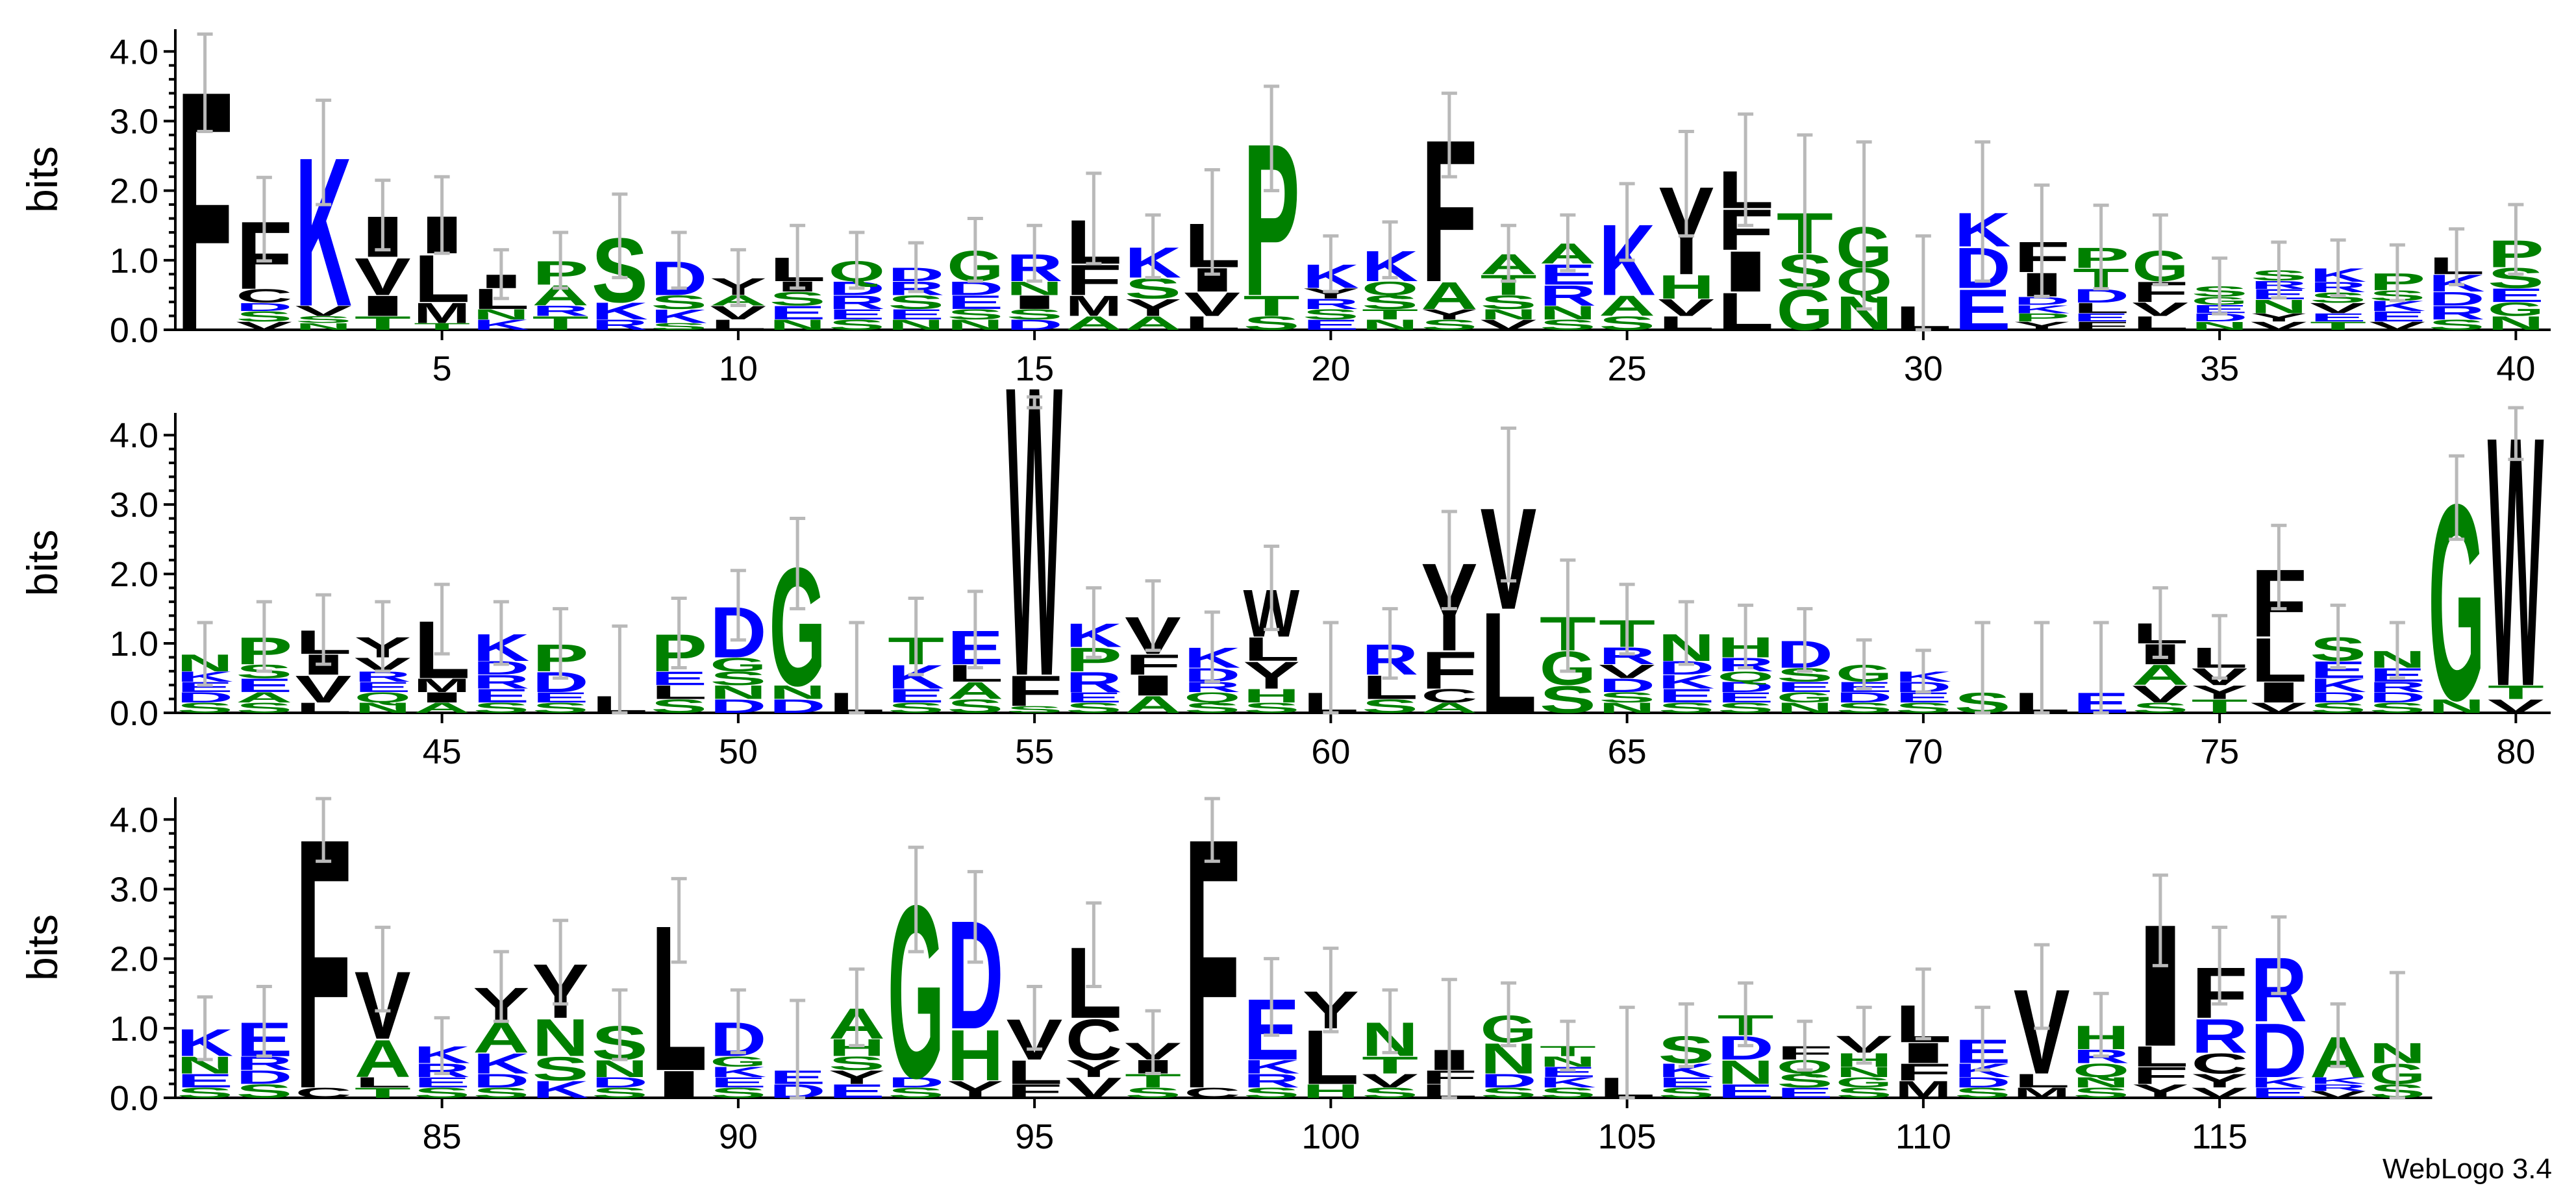 The height and width of the screenshot is (1190, 2576). What do you see at coordinates (2042, 309) in the screenshot?
I see `residue-letter: K` at bounding box center [2042, 309].